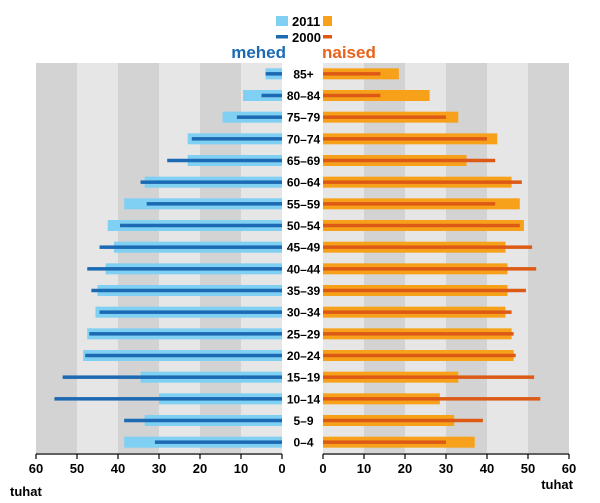 The width and height of the screenshot is (600, 503). Describe the element at coordinates (327, 21) in the screenshot. I see `legend-swatch-2011-female` at that location.